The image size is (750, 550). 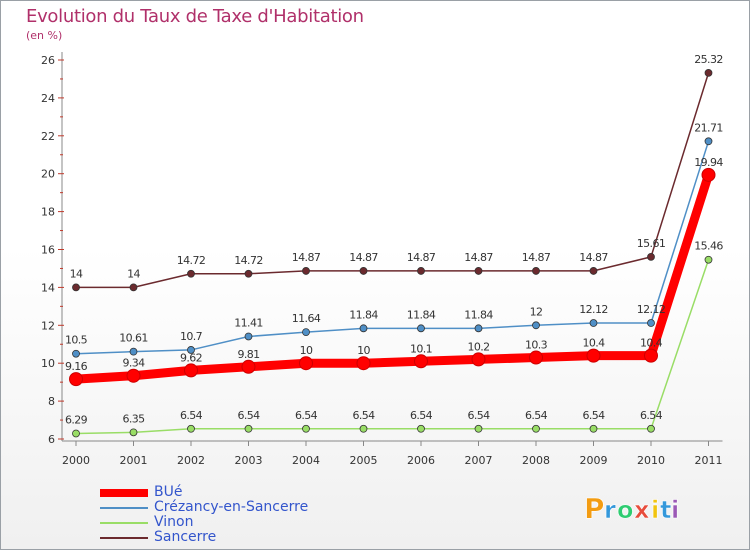 I want to click on legend-swatch-bue, so click(x=124, y=493).